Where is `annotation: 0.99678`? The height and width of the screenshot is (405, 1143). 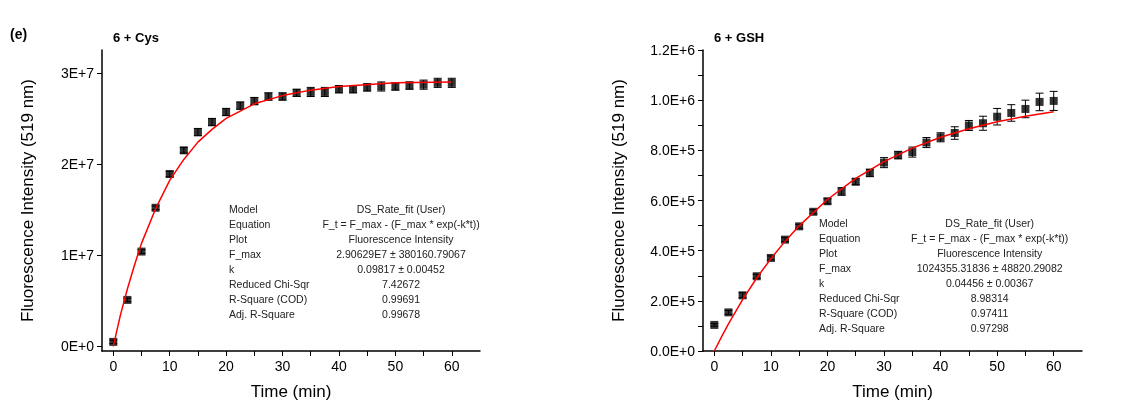
annotation: 0.99678 is located at coordinates (401, 314).